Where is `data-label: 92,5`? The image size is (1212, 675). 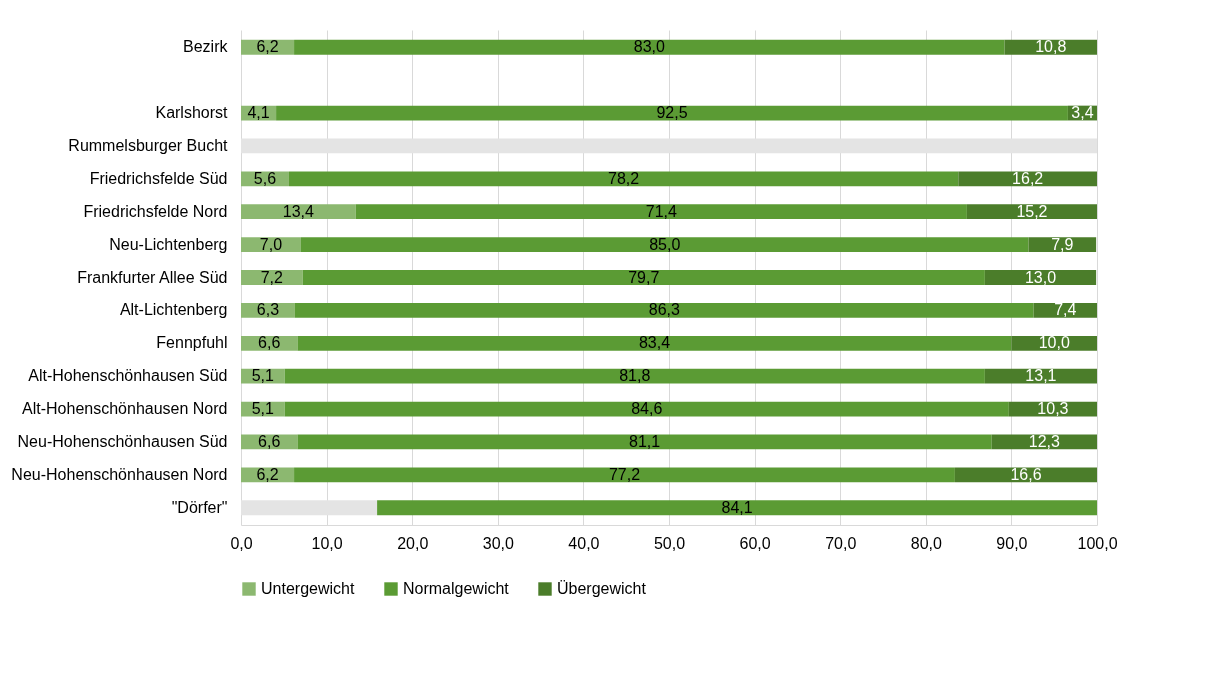 data-label: 92,5 is located at coordinates (672, 113).